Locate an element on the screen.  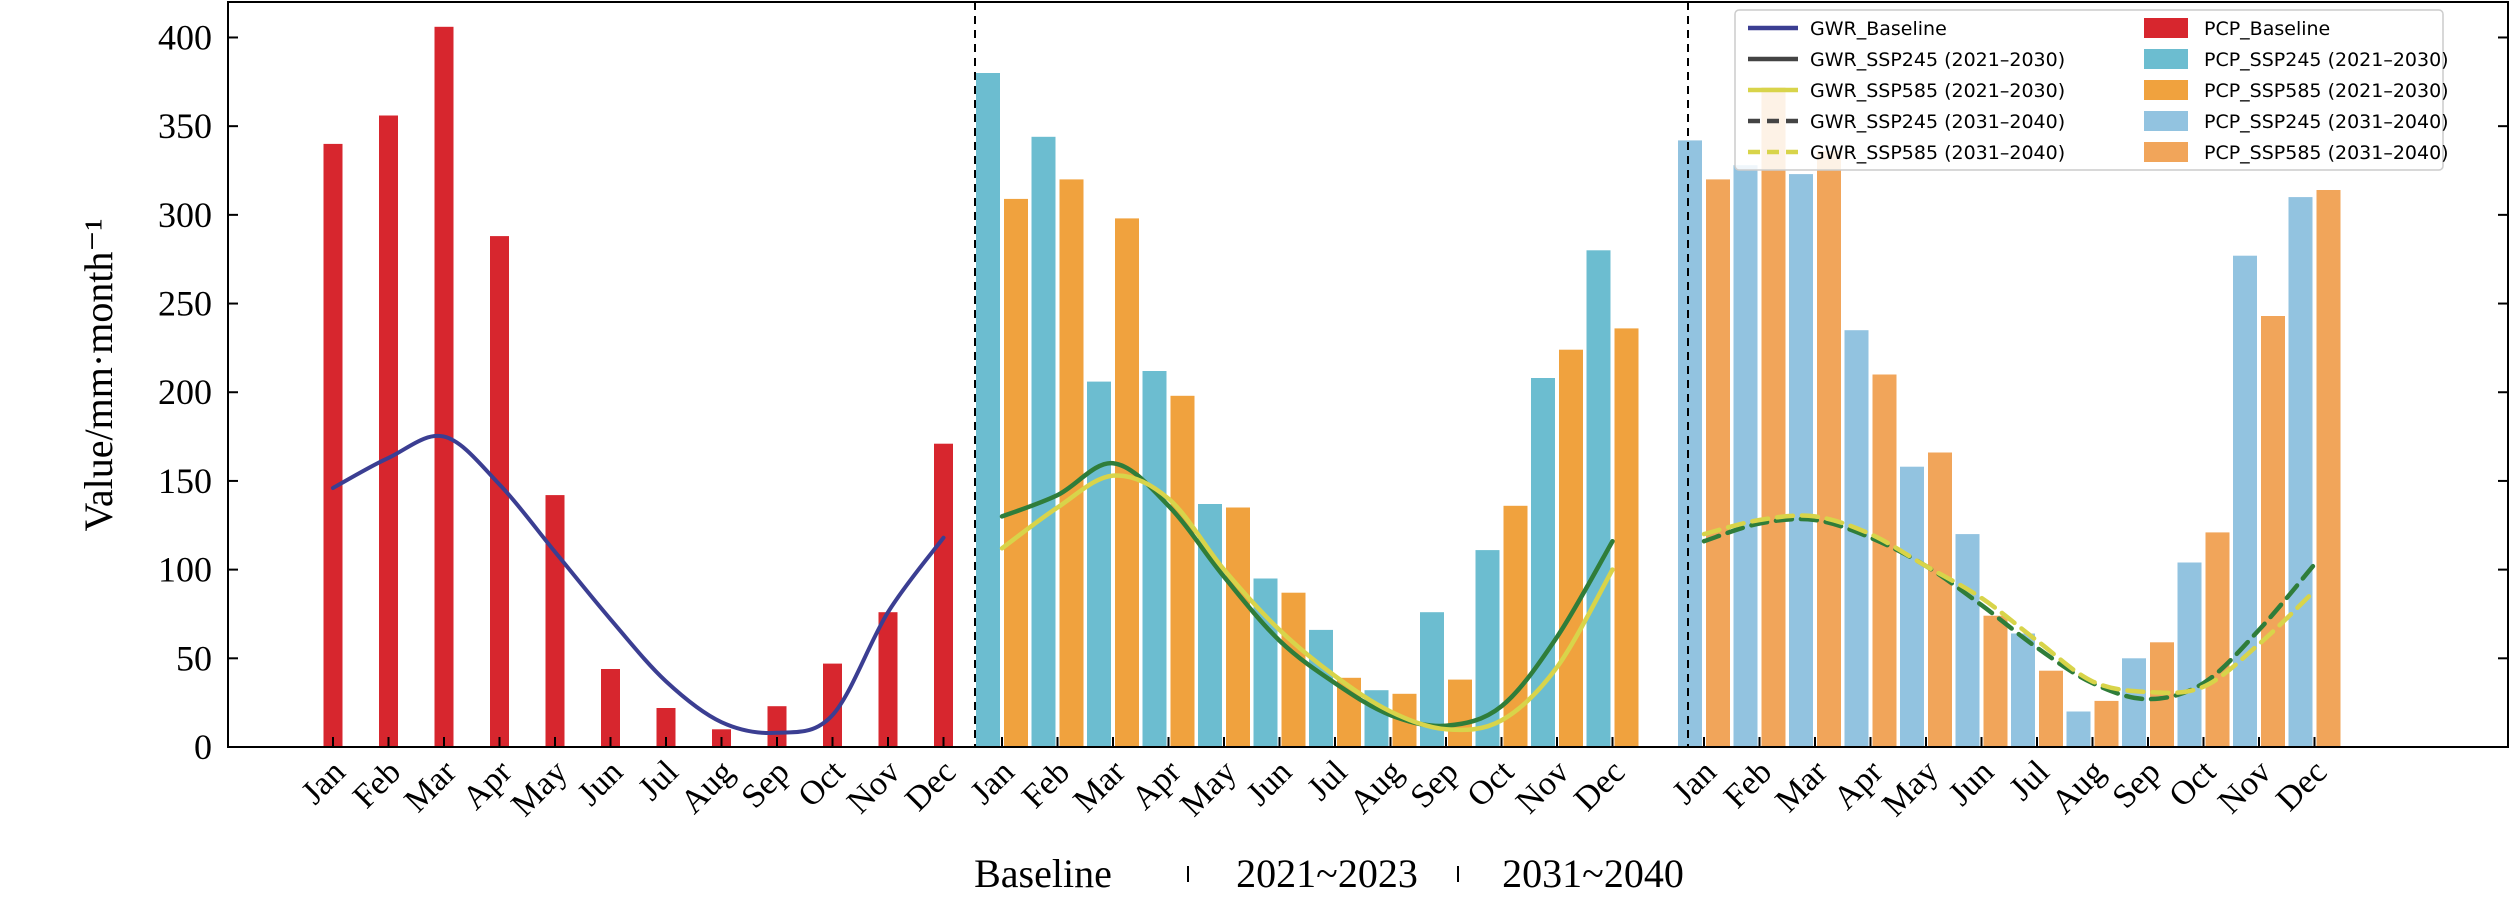
x-tick-label-mar: Mar is located at coordinates (430, 786).